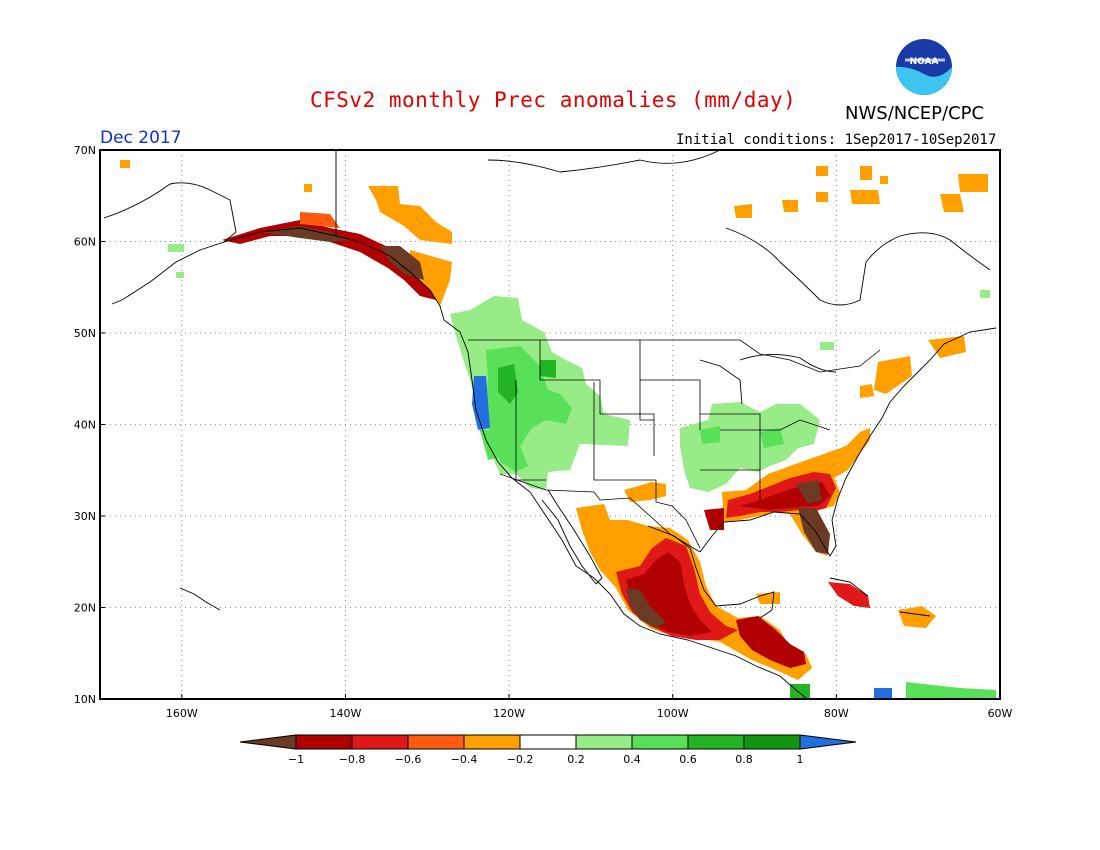 The height and width of the screenshot is (850, 1100). I want to click on colorbar-label: 0.6, so click(688, 759).